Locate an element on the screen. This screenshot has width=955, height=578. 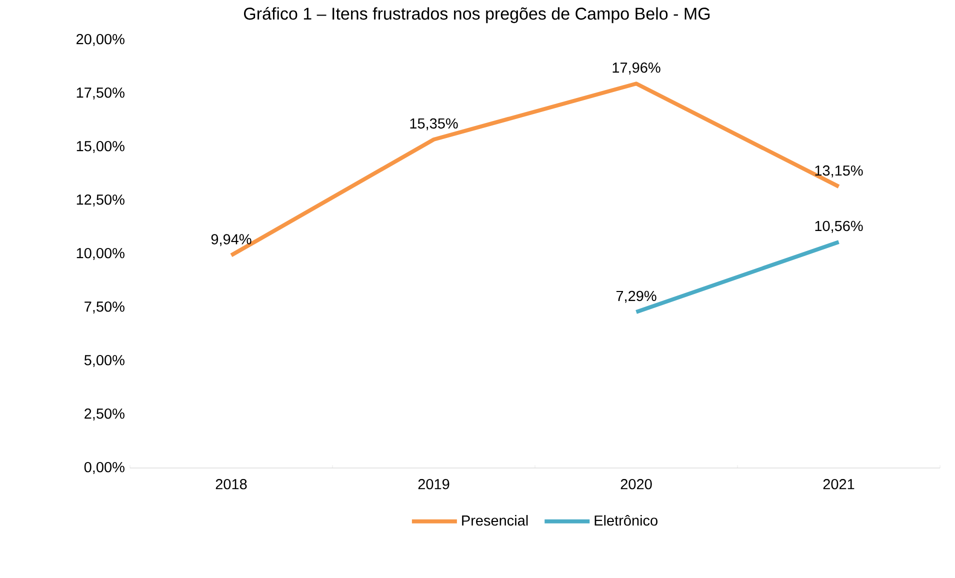
x-tick-label: 2019 is located at coordinates (434, 484).